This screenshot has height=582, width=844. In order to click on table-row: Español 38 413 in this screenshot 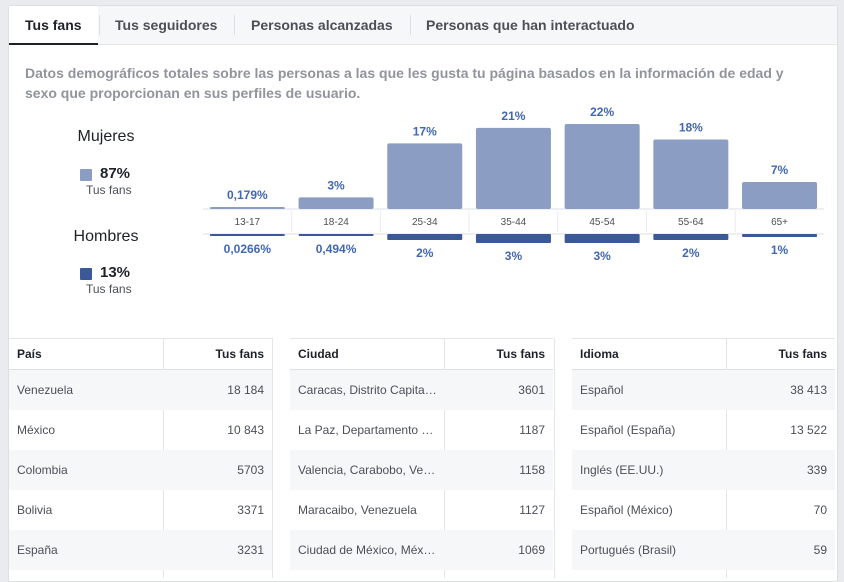, I will do `click(703, 390)`.